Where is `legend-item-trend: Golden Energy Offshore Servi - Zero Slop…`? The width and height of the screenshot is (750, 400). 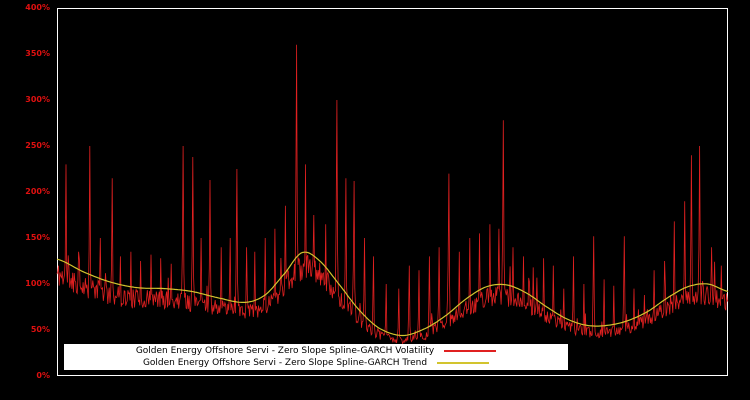 legend-item-trend: Golden Energy Offshore Servi - Zero Slop… is located at coordinates (316, 363).